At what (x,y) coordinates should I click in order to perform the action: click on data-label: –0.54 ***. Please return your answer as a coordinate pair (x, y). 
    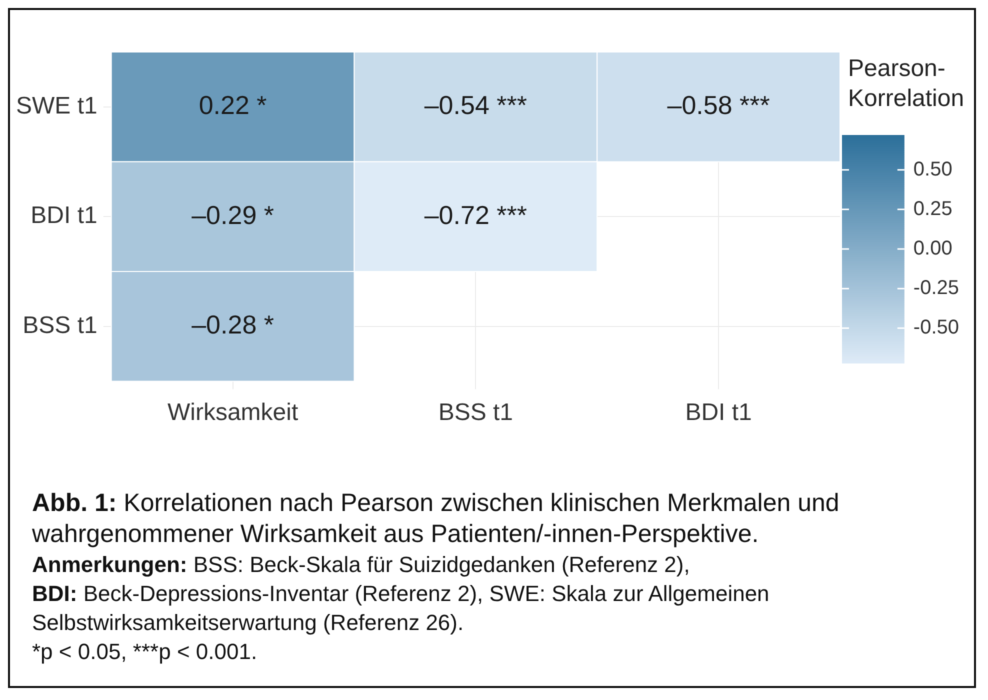
    Looking at the image, I should click on (476, 105).